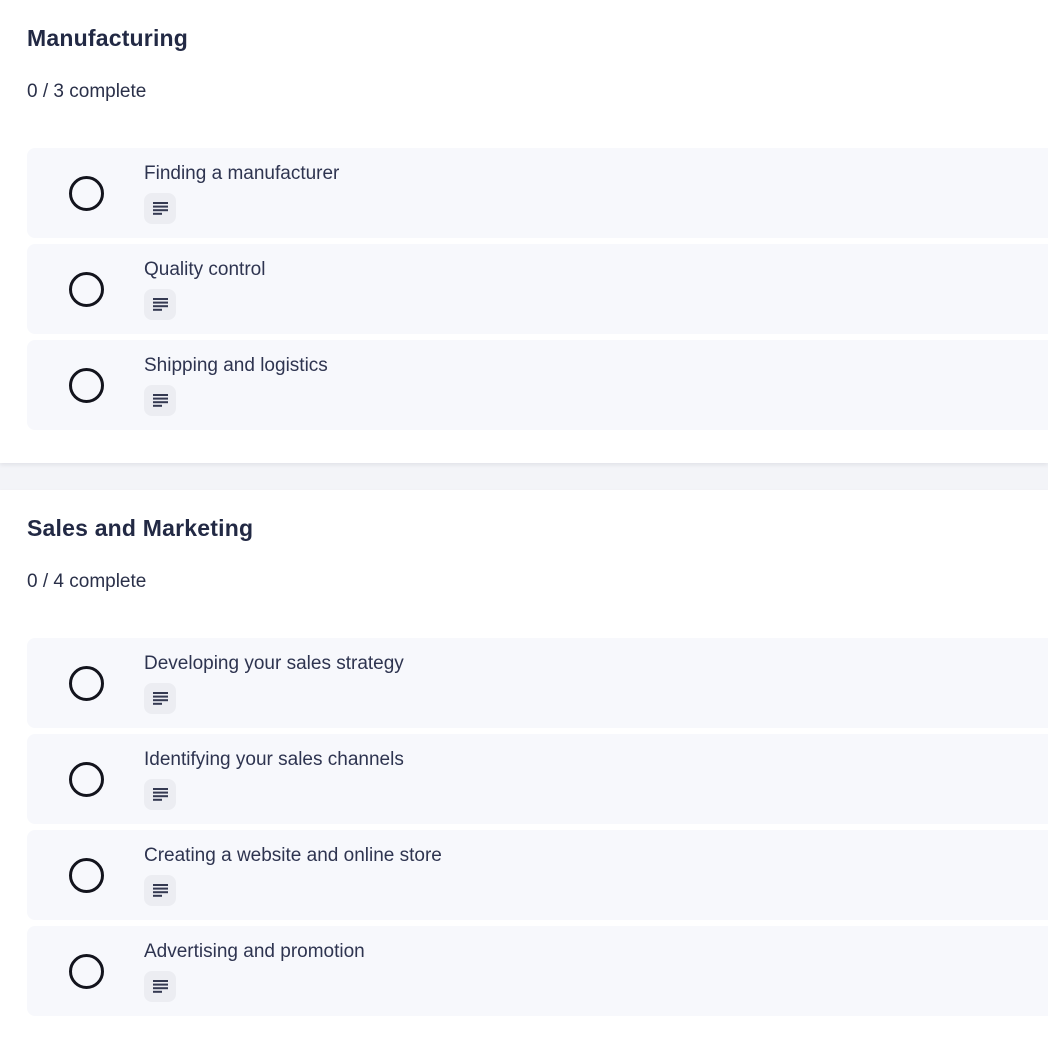 The width and height of the screenshot is (1048, 1038). What do you see at coordinates (274, 759) in the screenshot?
I see `task-title: Identifying your sales channels` at bounding box center [274, 759].